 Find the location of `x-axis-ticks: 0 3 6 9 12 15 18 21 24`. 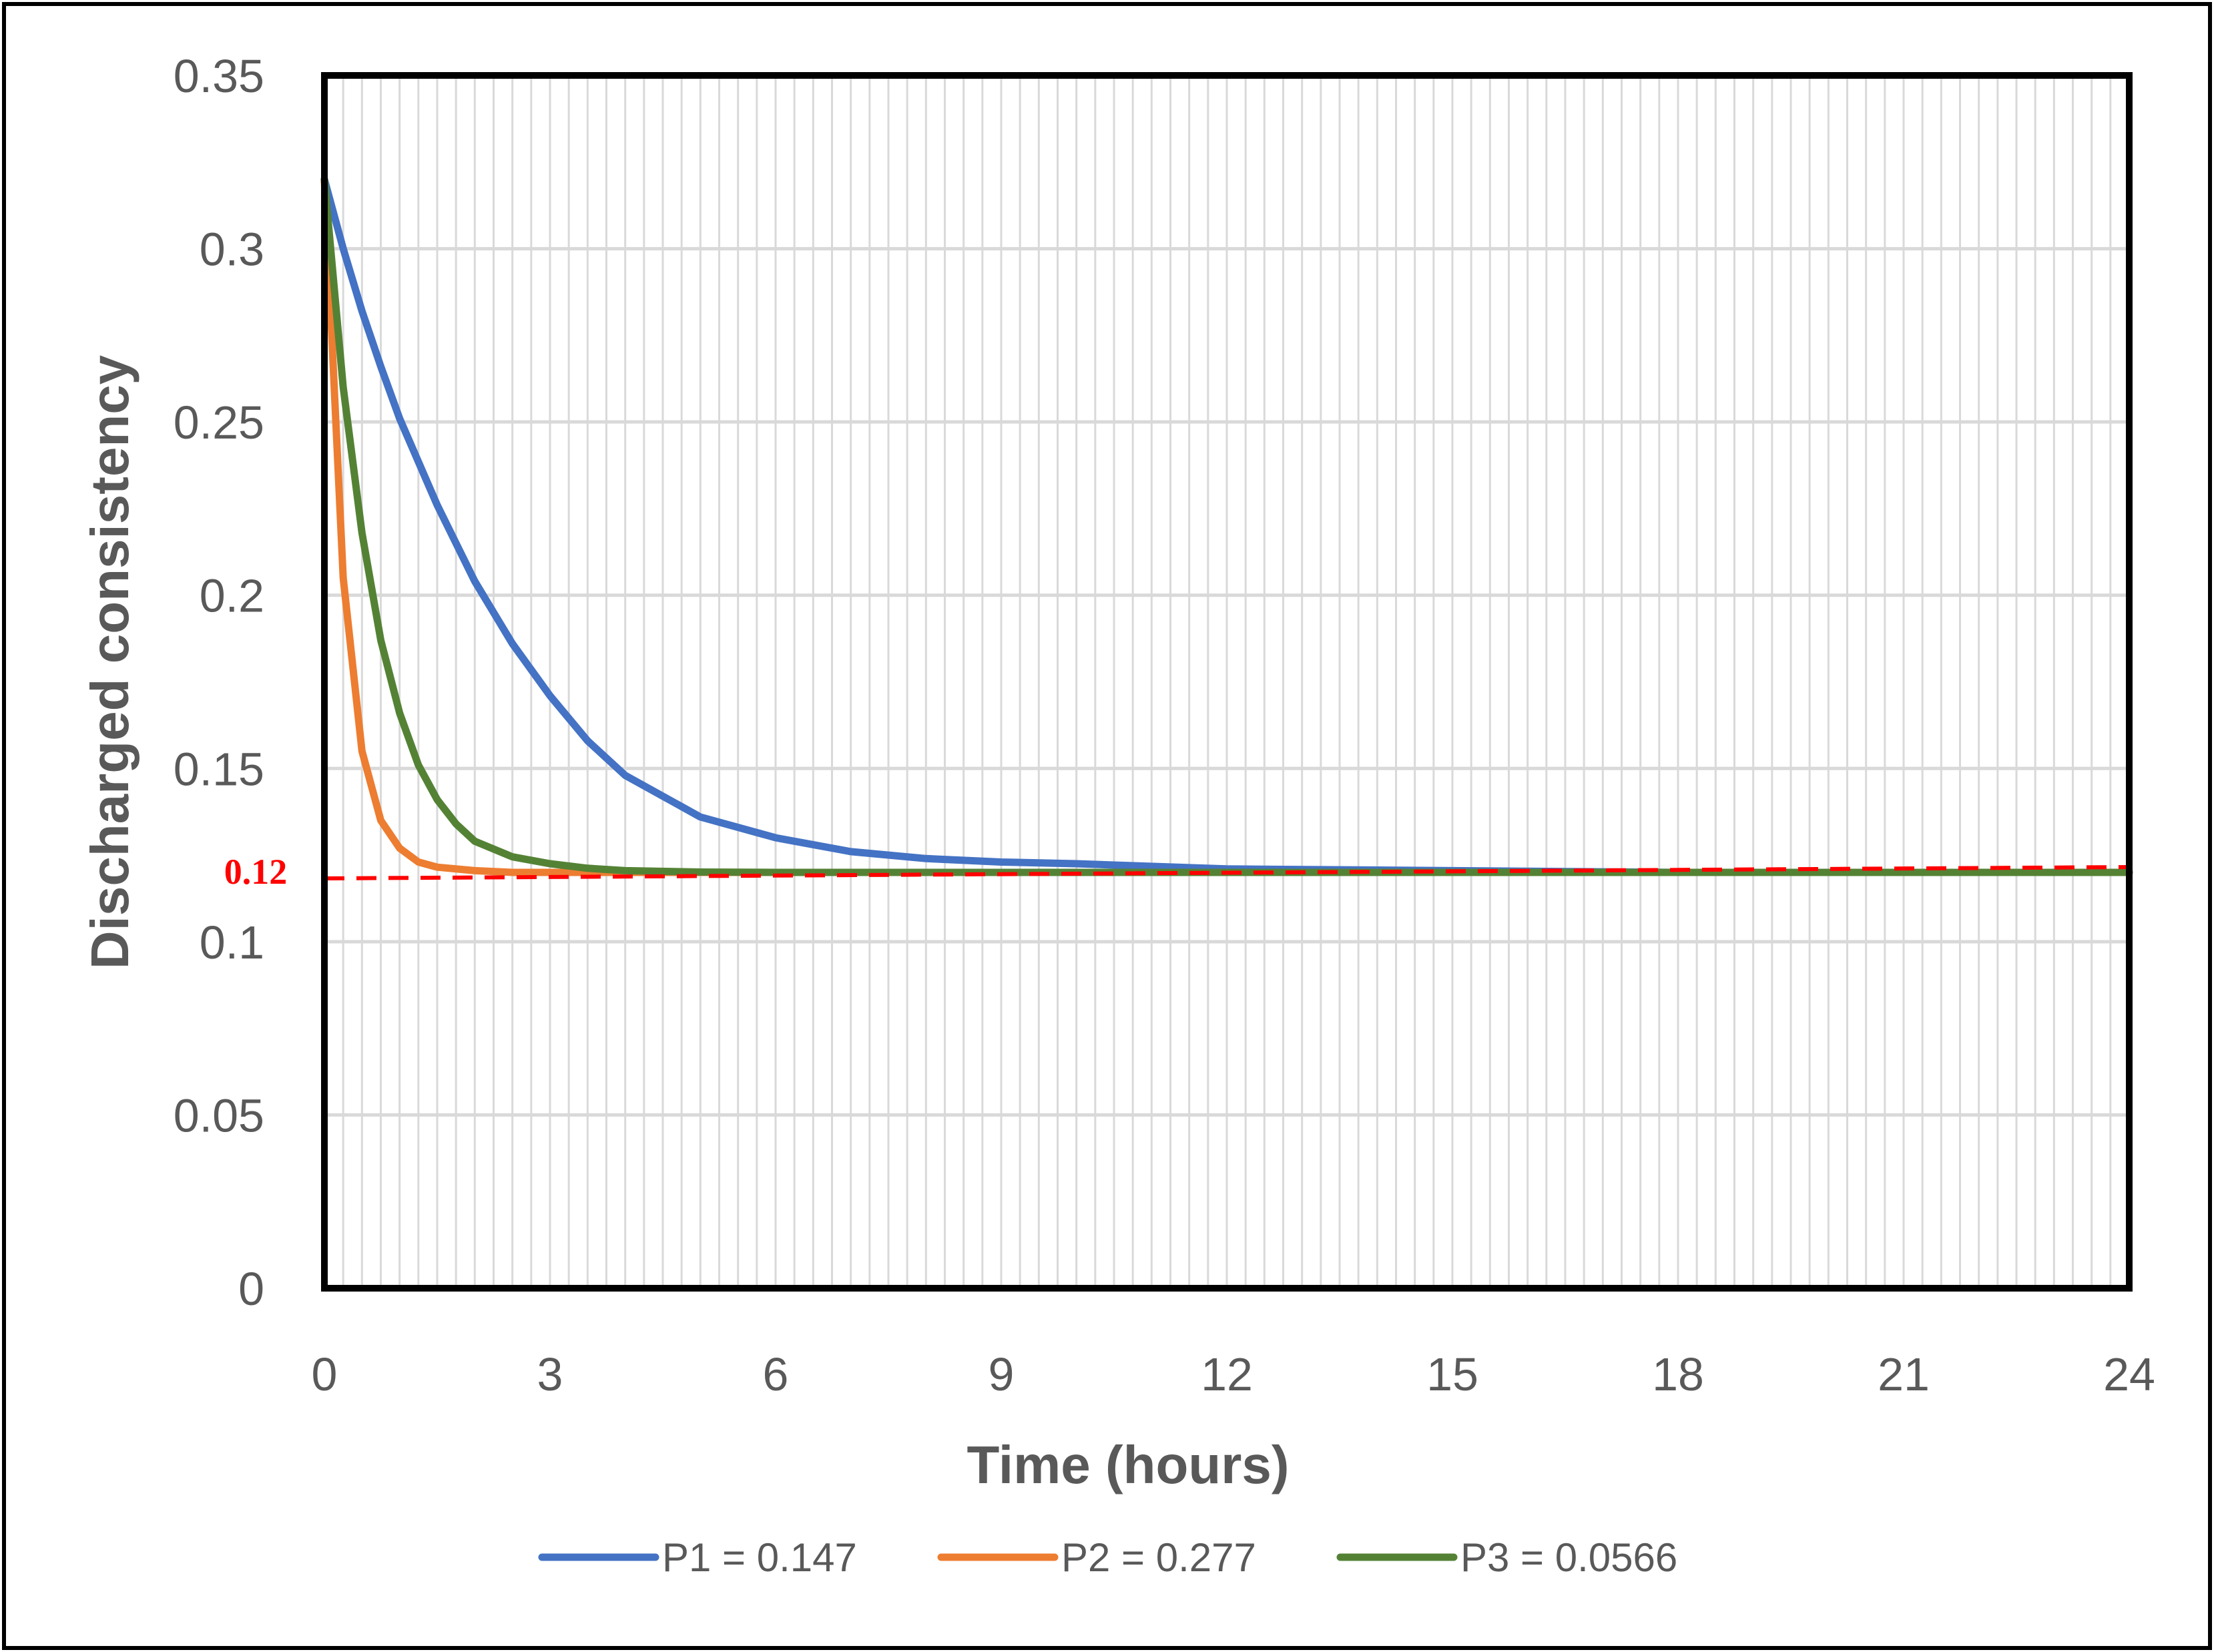

x-axis-ticks: 0 3 6 9 12 15 18 21 24 is located at coordinates (1233, 1374).